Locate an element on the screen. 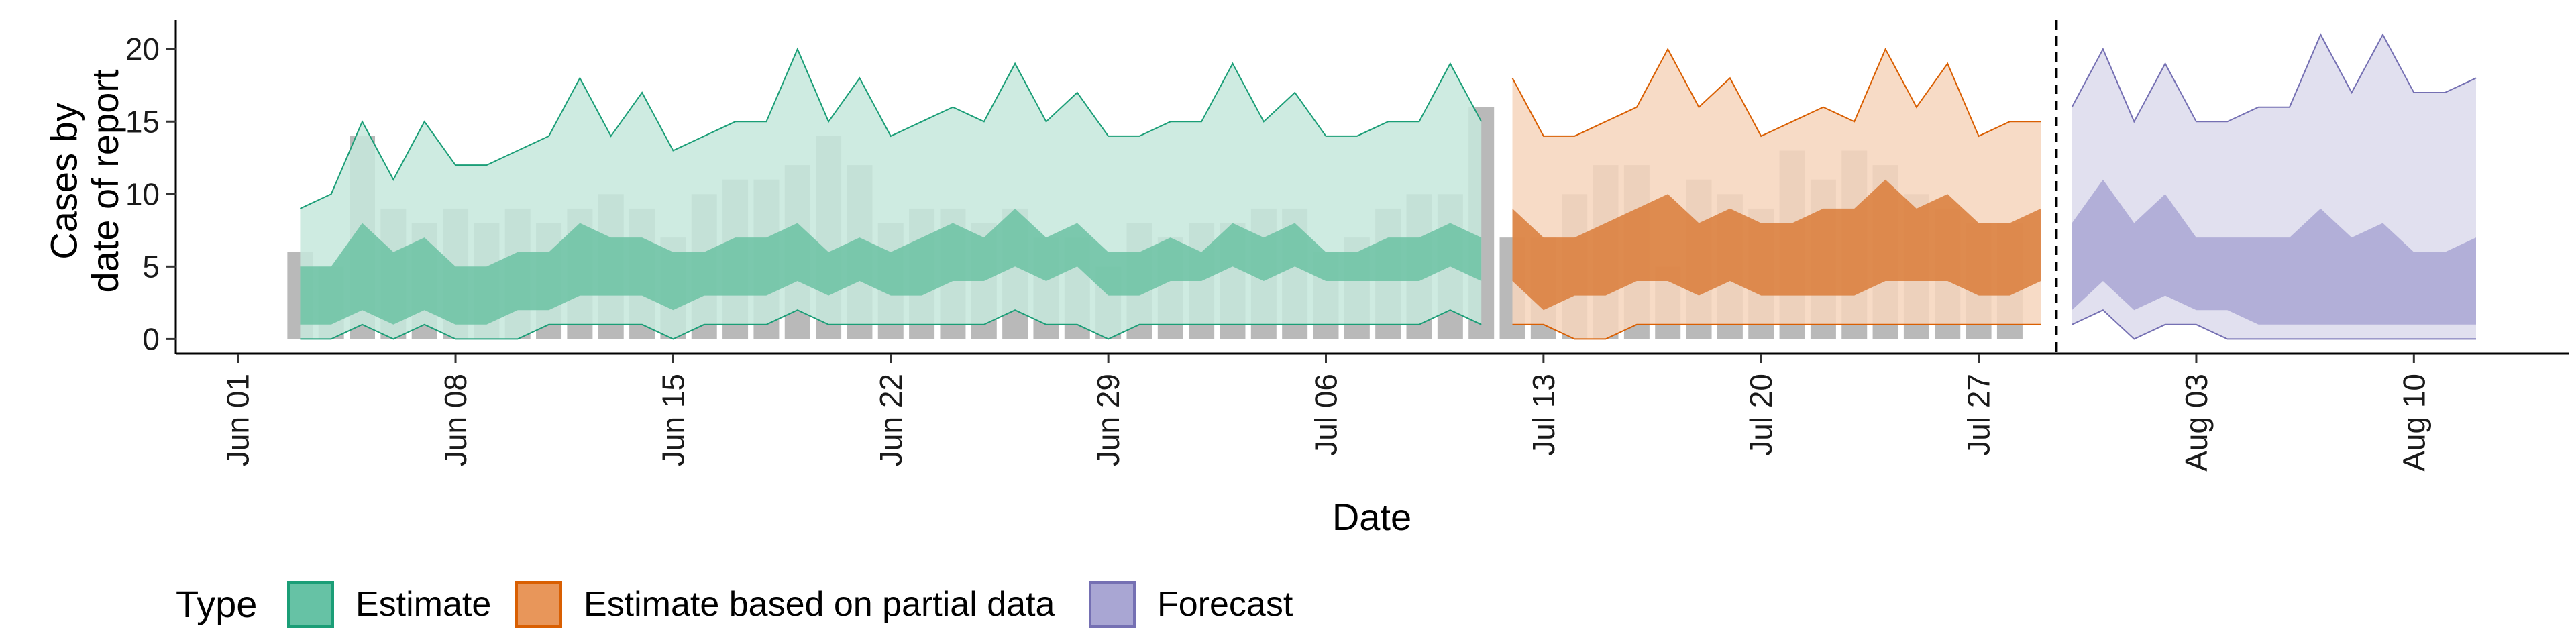  x-axis-title: Date is located at coordinates (1371, 517).